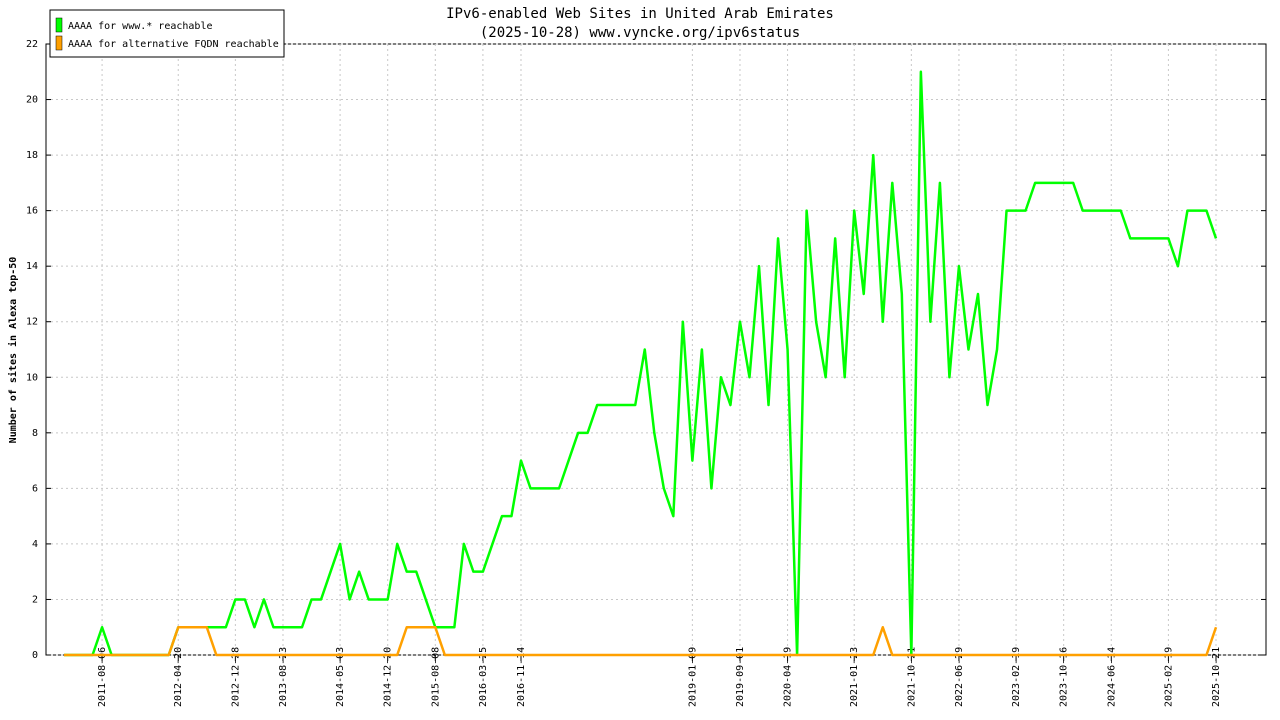 The image size is (1280, 720). What do you see at coordinates (173, 44) in the screenshot?
I see `legend-label: AAAA for alternative FQDN reachable` at bounding box center [173, 44].